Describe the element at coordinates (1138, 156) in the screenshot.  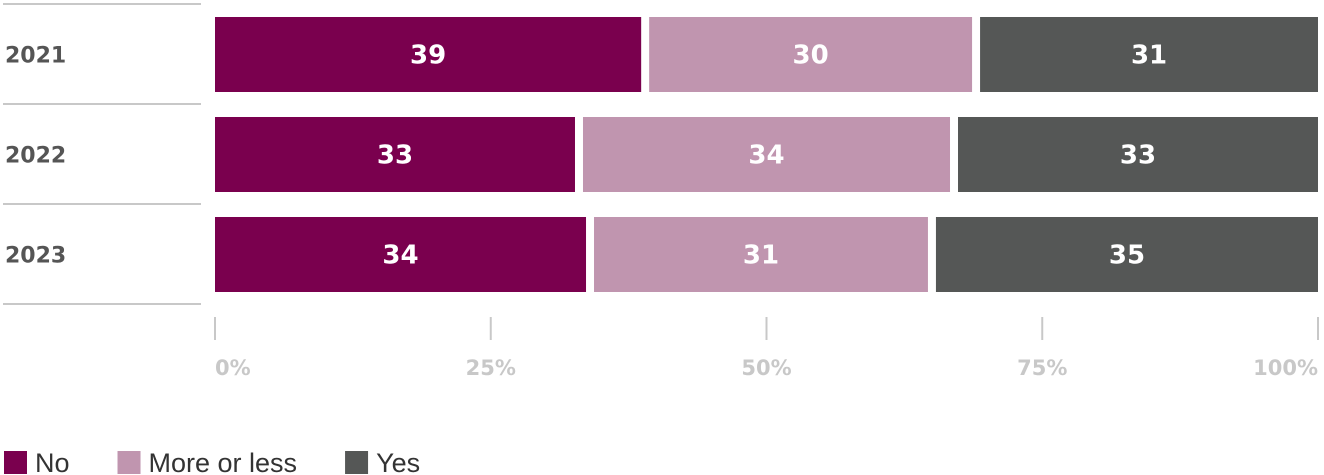
I see `data-label-yes-2022: 33` at that location.